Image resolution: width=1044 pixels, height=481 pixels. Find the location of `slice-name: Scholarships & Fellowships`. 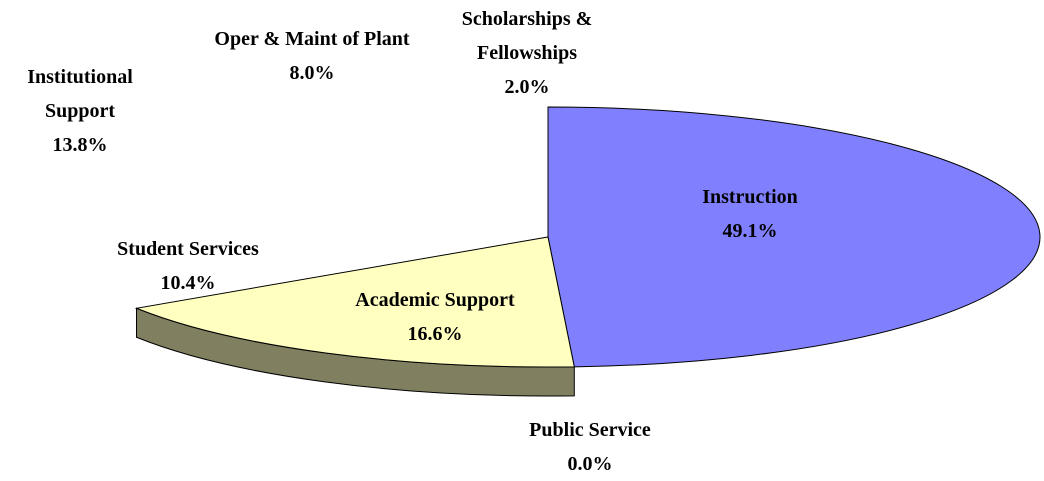

slice-name: Scholarships & Fellowships is located at coordinates (527, 36).